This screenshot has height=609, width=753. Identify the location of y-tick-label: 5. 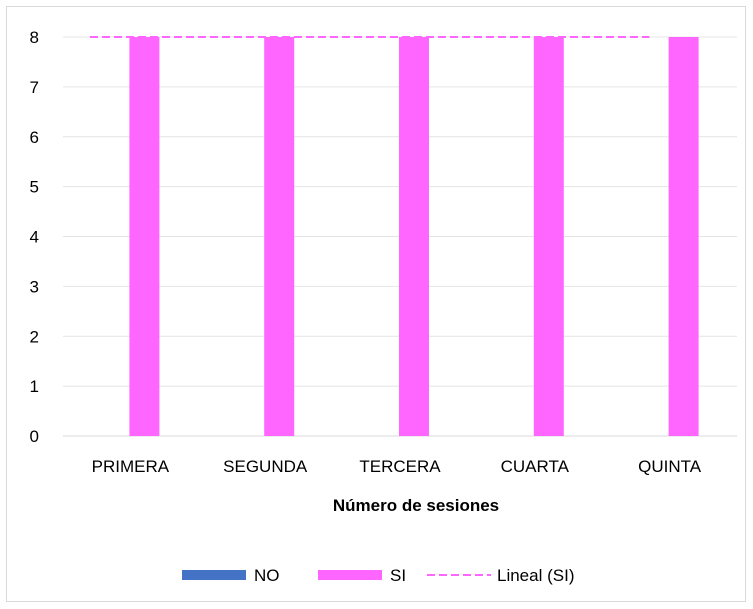
(34, 187).